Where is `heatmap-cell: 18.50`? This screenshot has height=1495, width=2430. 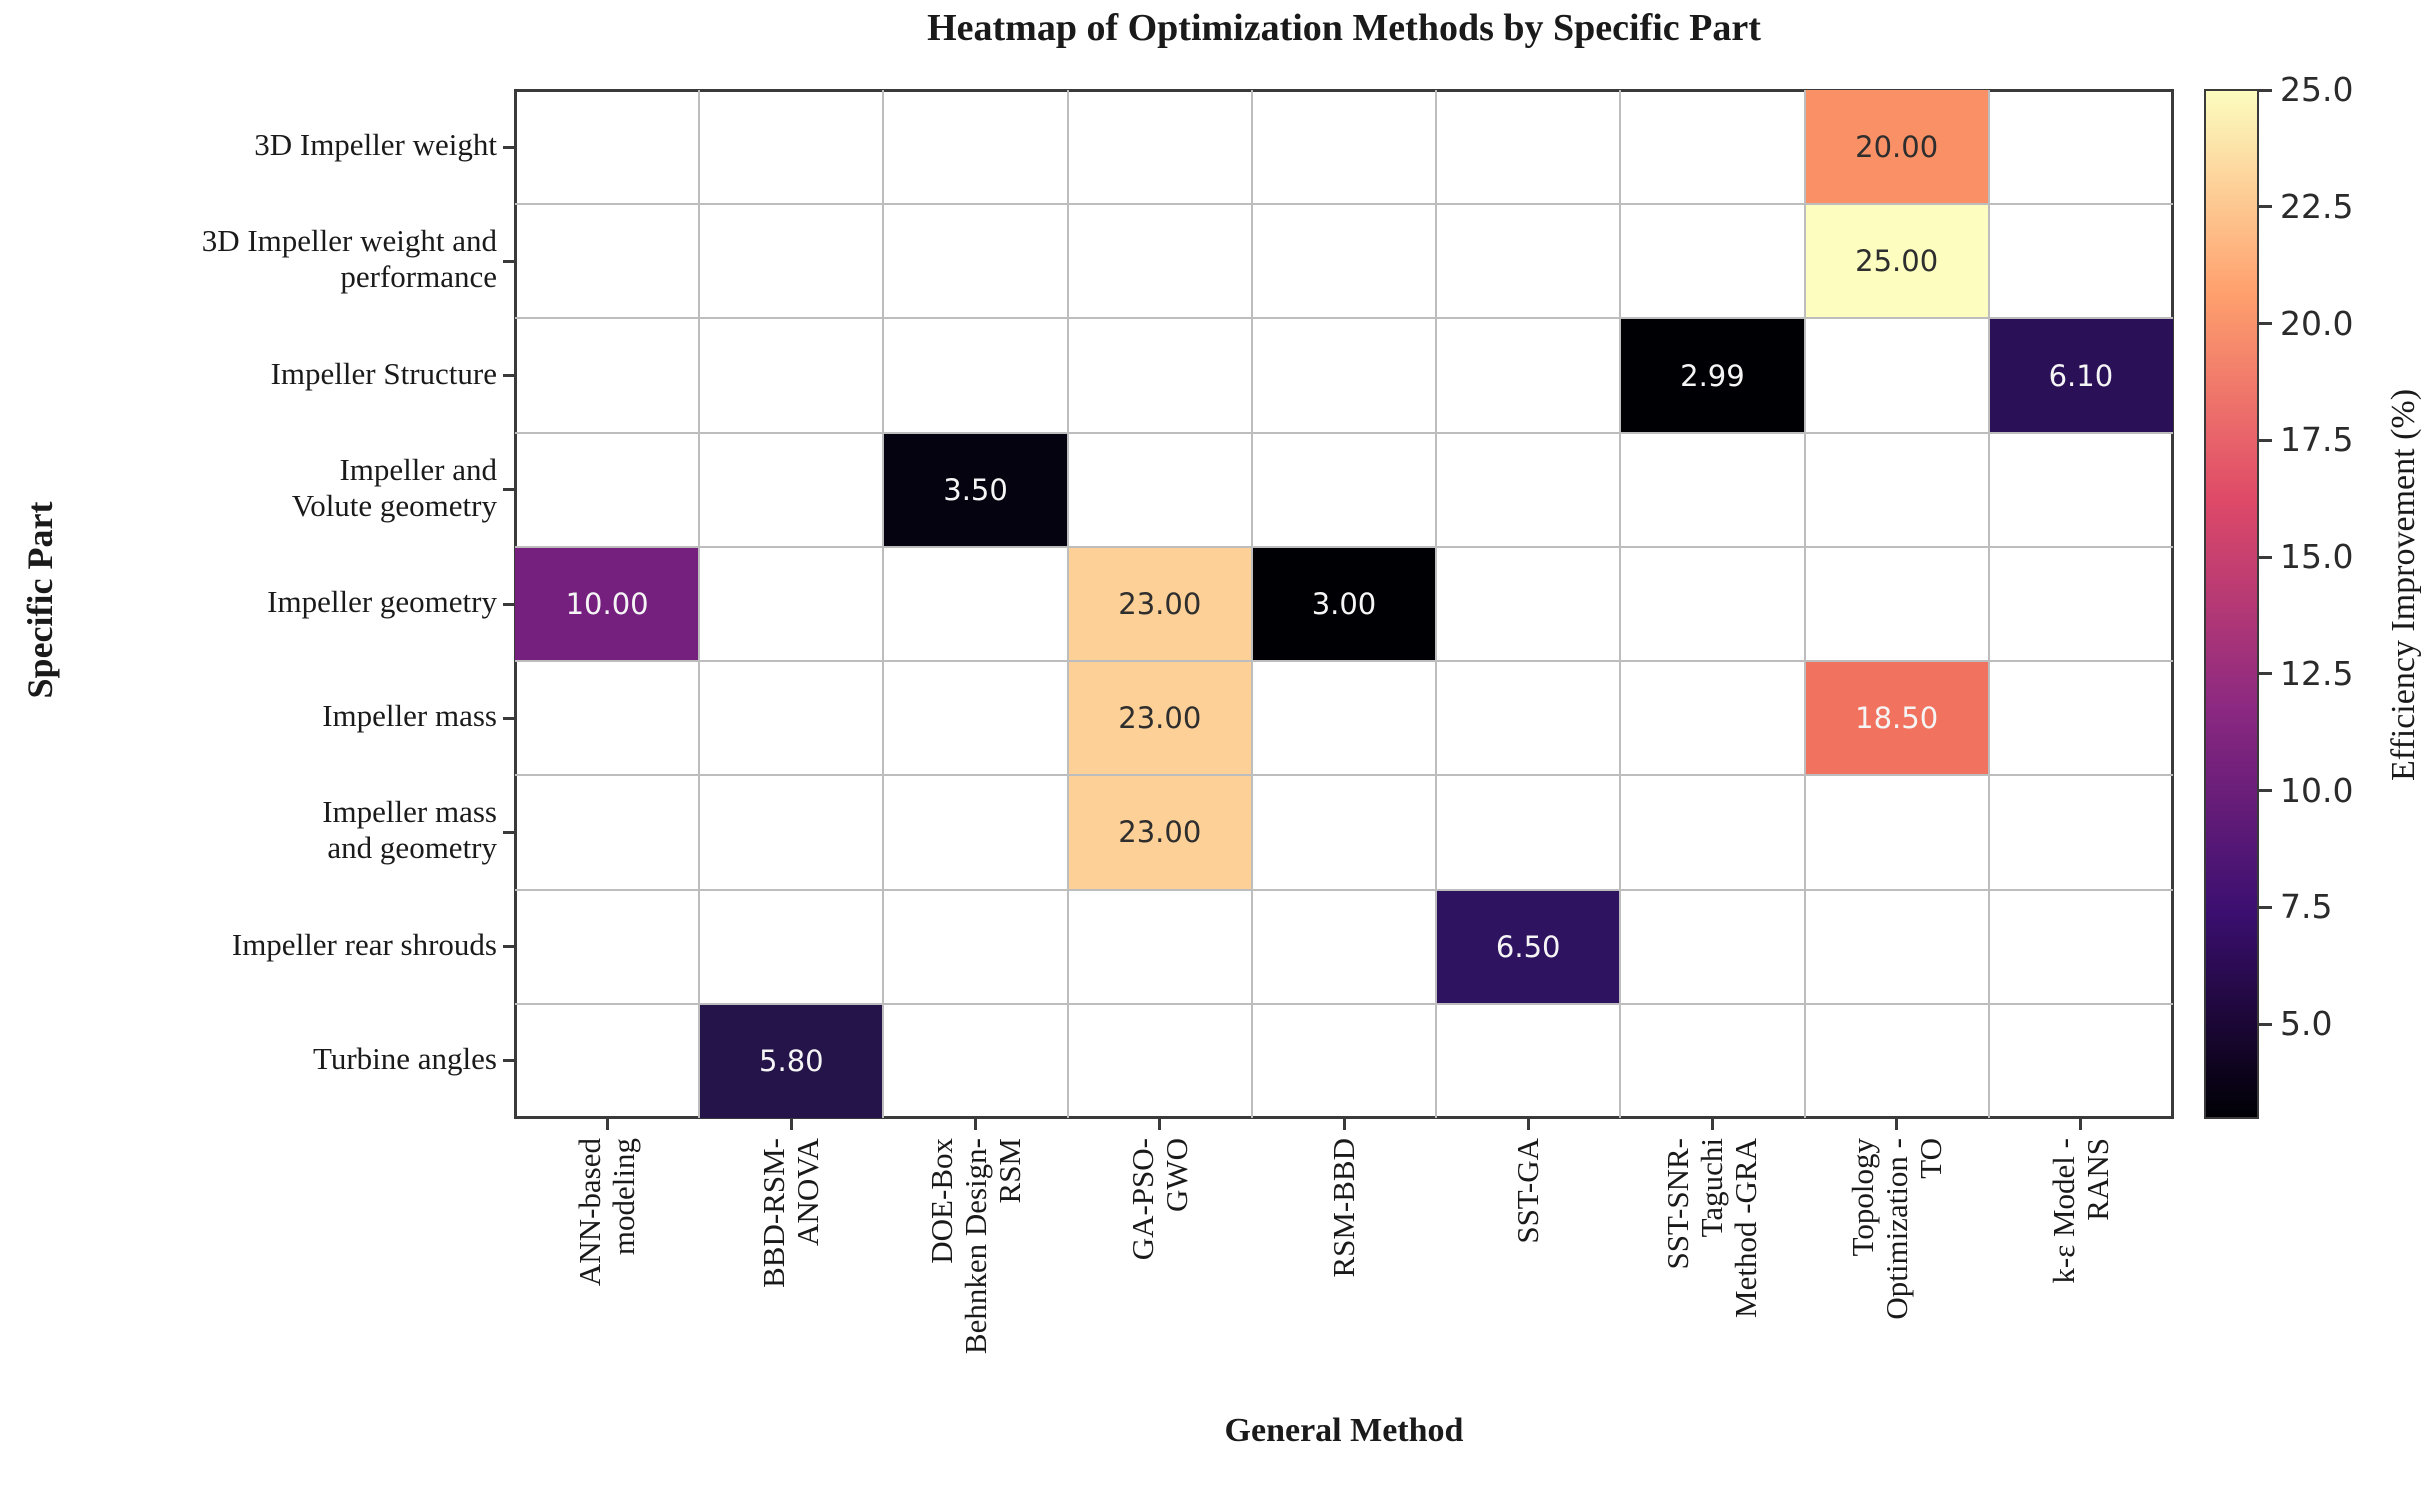 heatmap-cell: 18.50 is located at coordinates (1896, 718).